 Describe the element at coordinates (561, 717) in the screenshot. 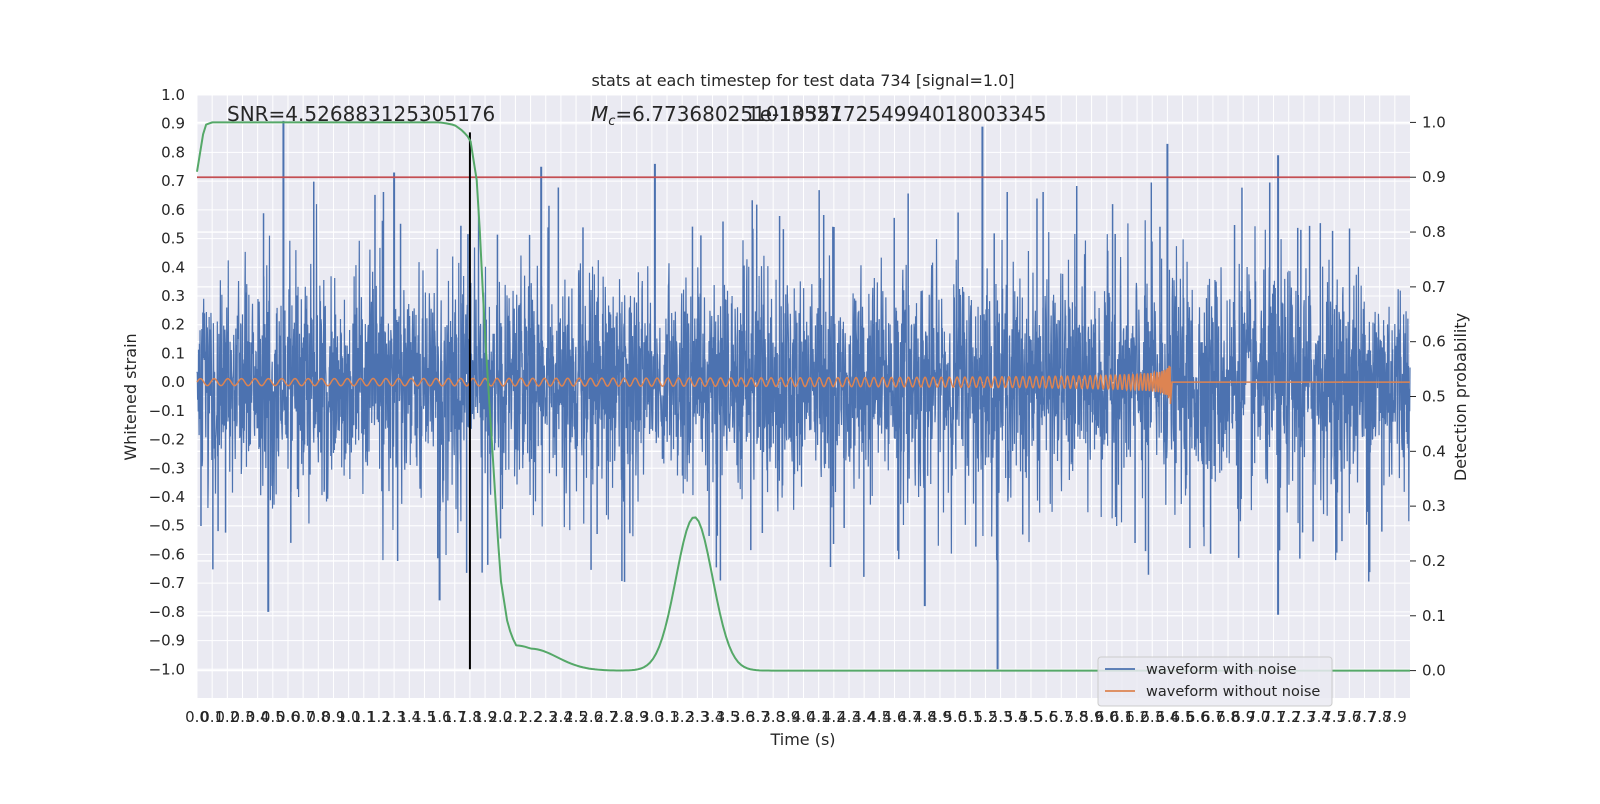

I see `x-tick-label: 2.4` at that location.